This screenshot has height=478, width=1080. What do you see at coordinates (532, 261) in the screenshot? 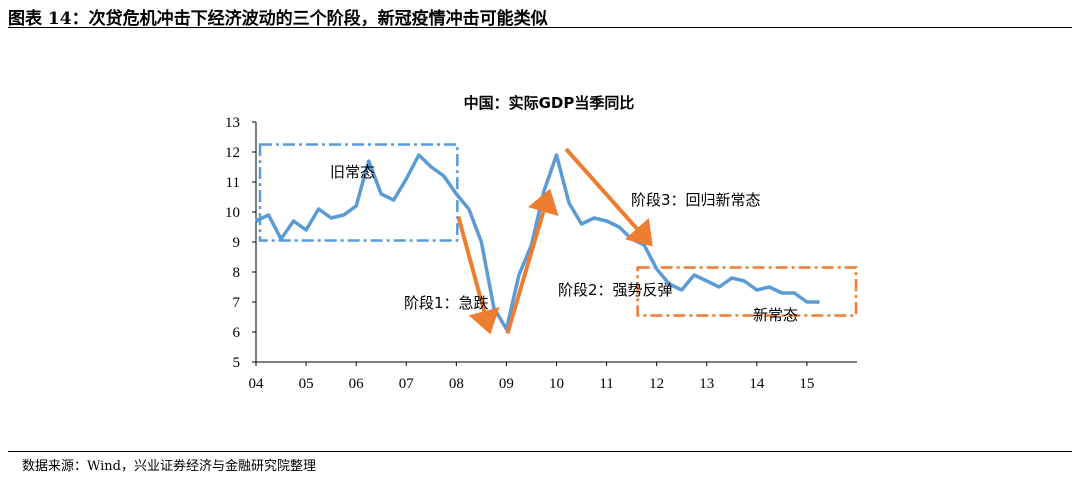
I see `stage2-arrow` at bounding box center [532, 261].